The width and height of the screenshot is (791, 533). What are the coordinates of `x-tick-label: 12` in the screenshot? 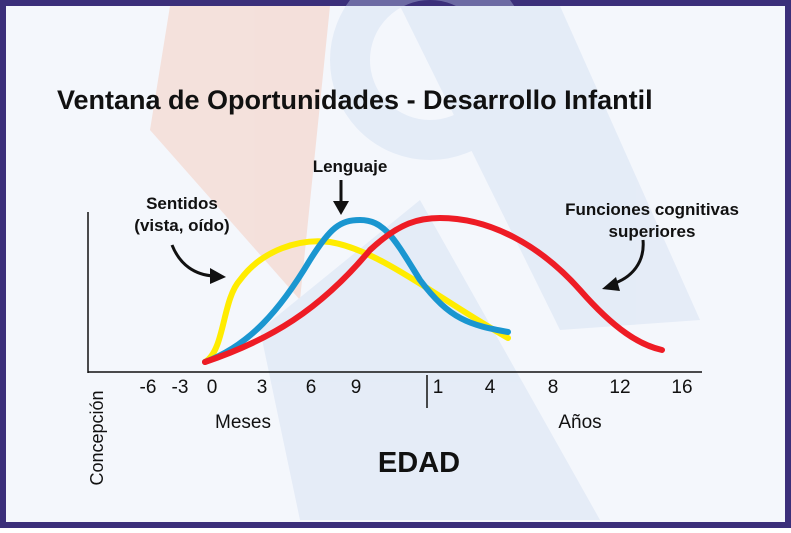 It's located at (619, 387).